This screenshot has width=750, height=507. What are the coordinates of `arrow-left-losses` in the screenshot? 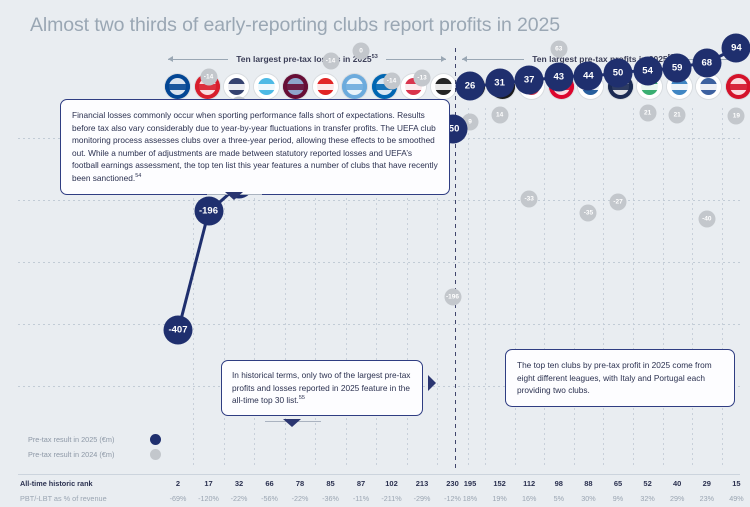 It's located at (198, 59).